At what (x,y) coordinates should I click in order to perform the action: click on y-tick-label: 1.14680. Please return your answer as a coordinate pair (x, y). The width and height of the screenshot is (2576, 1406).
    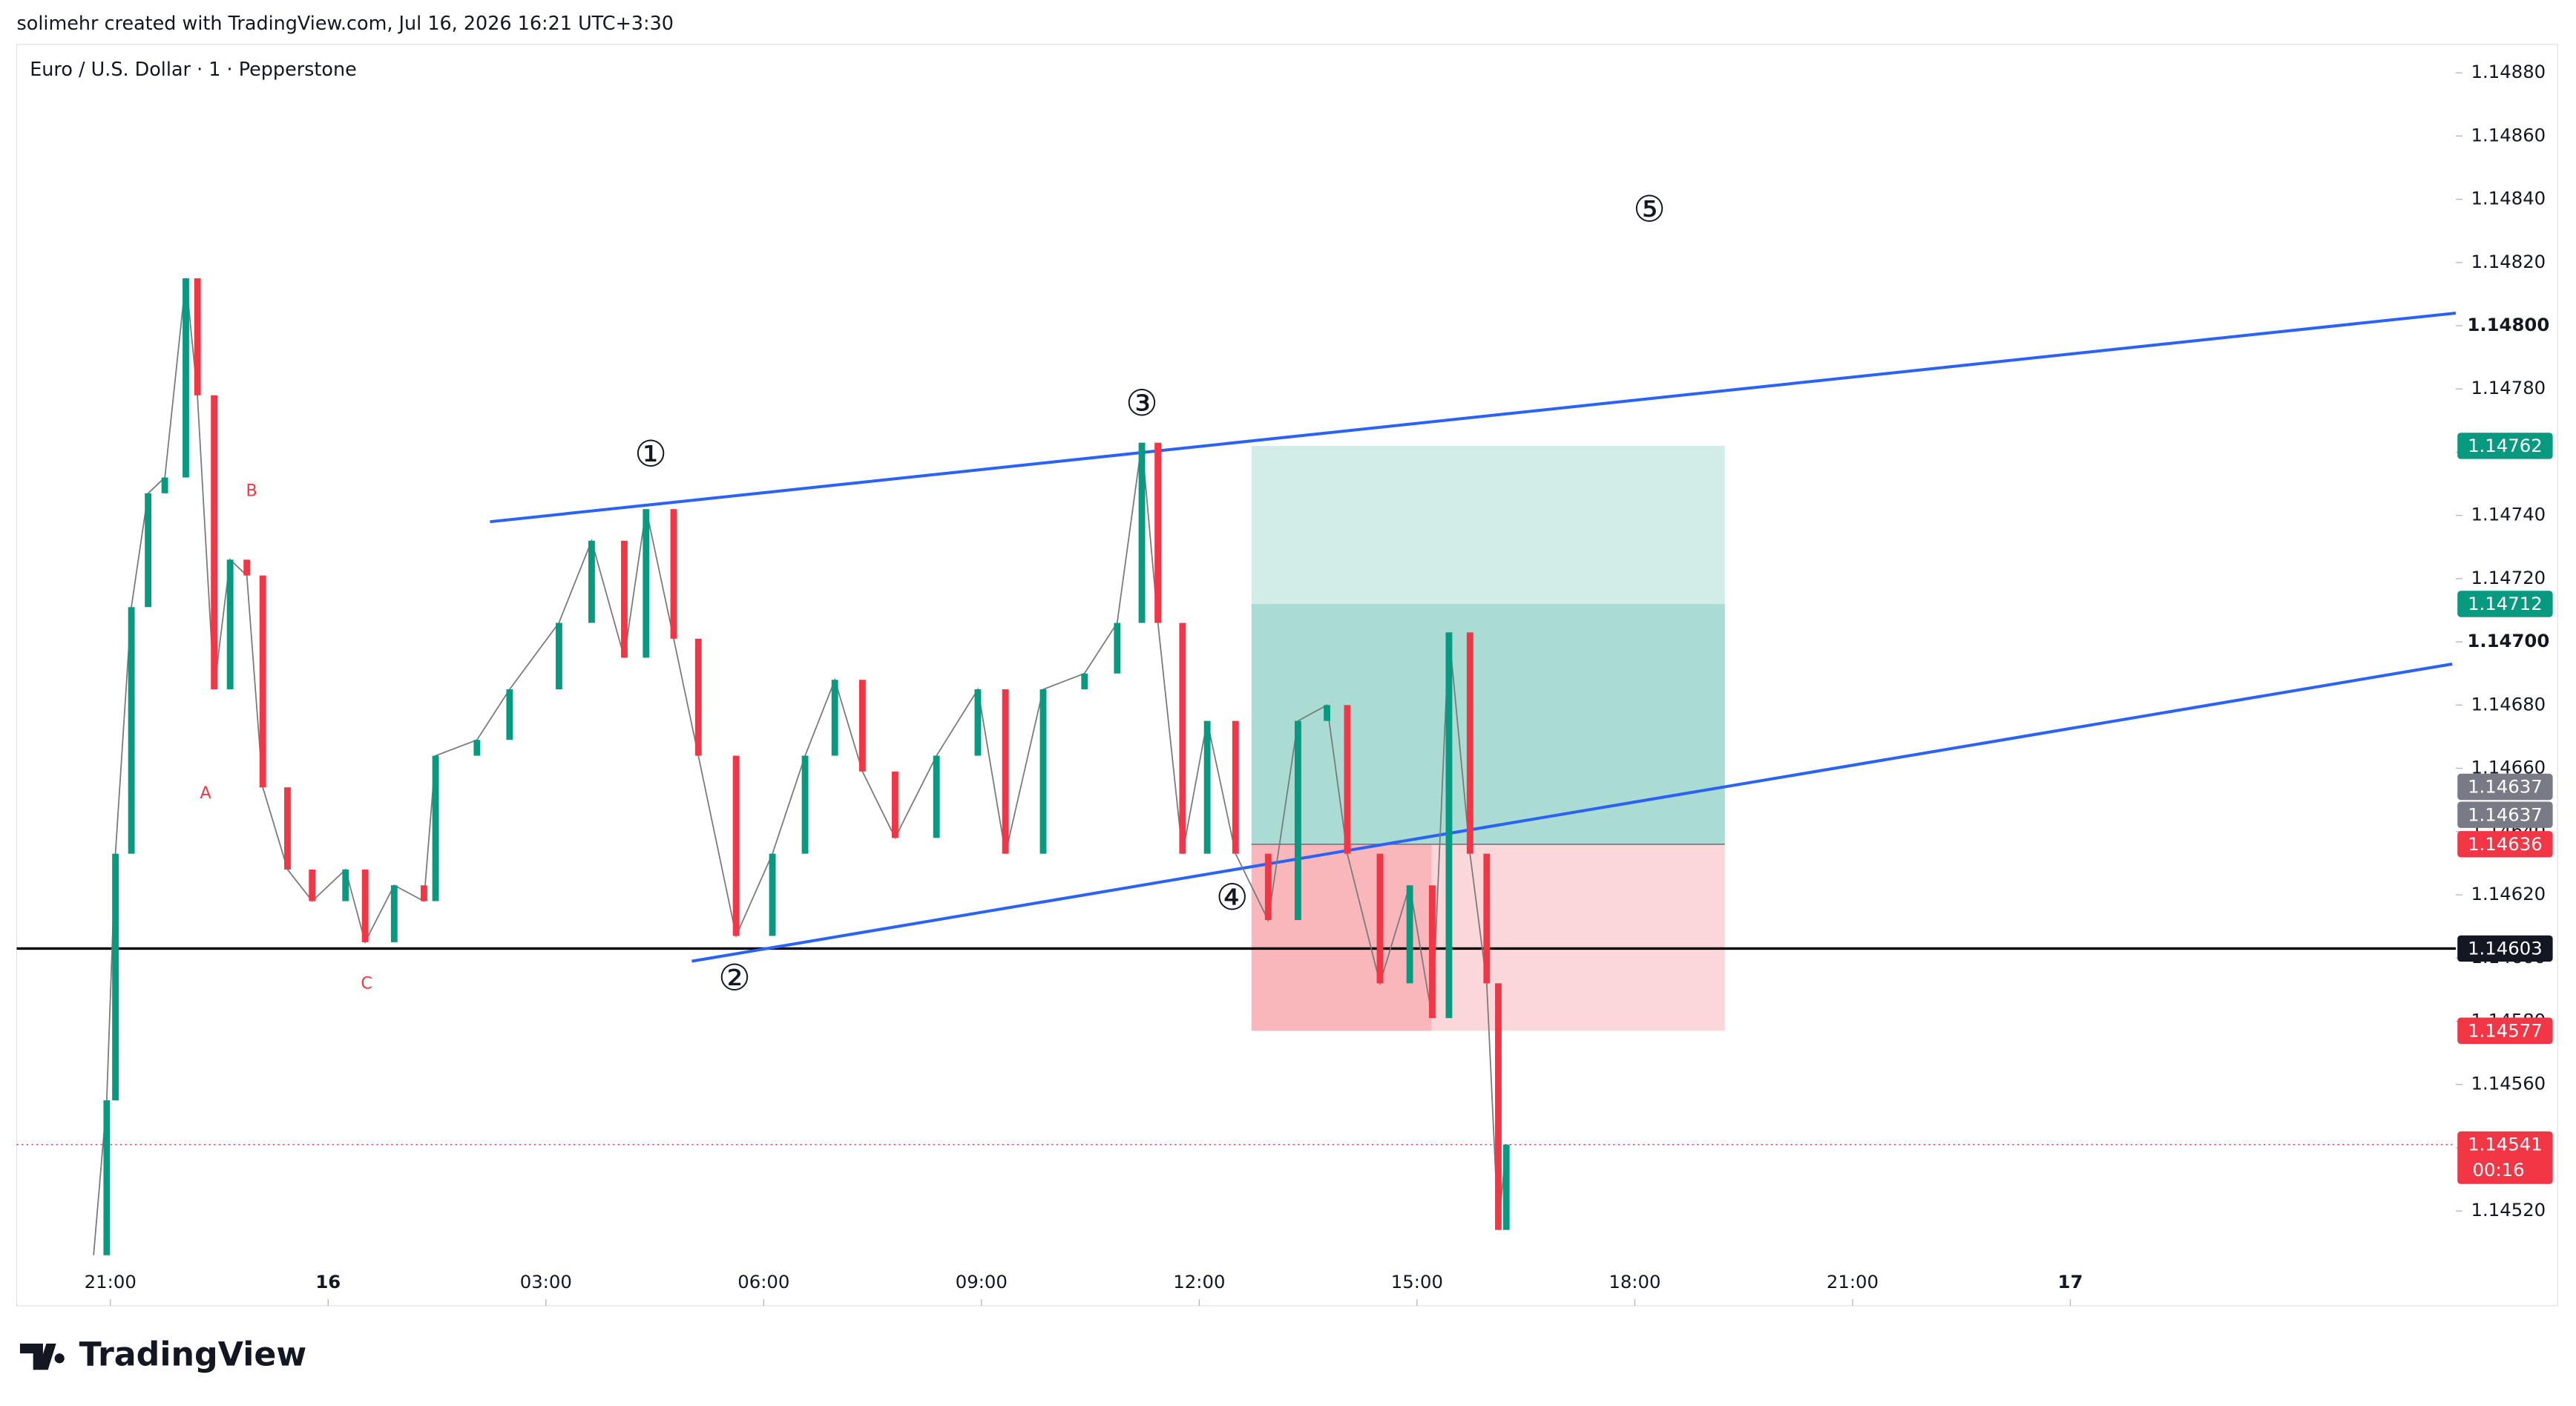
    Looking at the image, I should click on (2508, 704).